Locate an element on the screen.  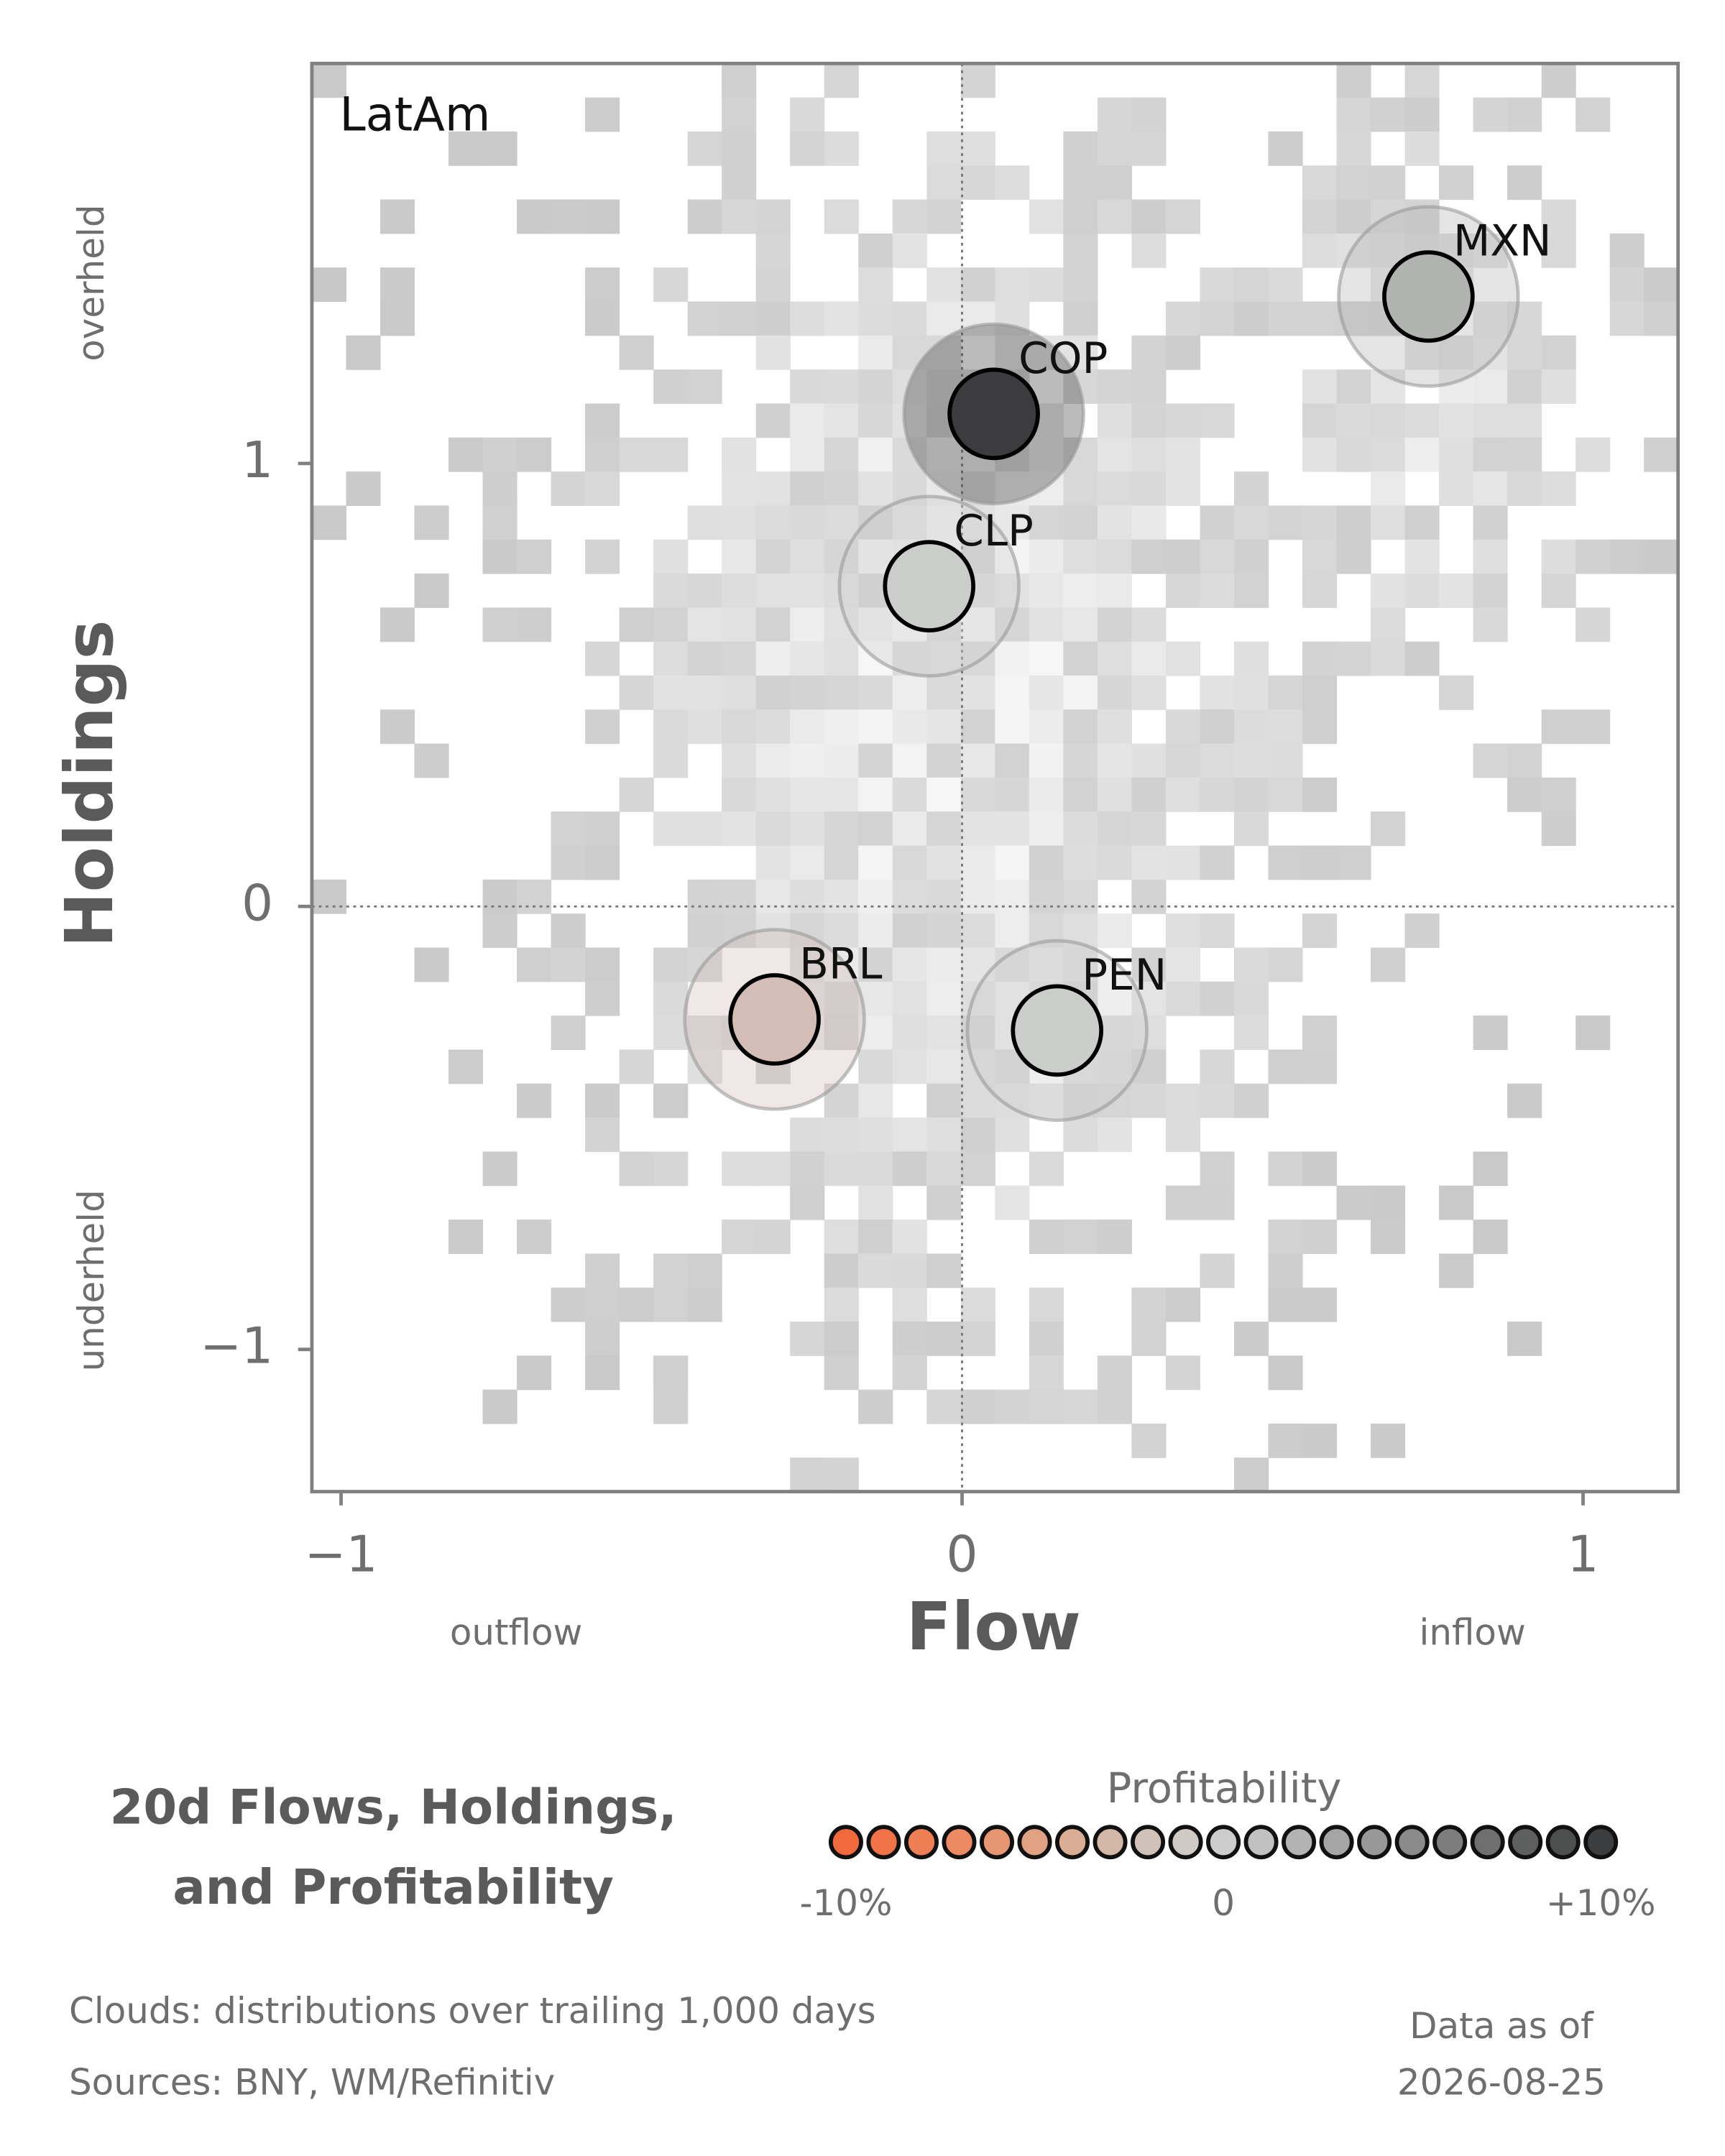
legend-title: Profitability is located at coordinates (1224, 1788).